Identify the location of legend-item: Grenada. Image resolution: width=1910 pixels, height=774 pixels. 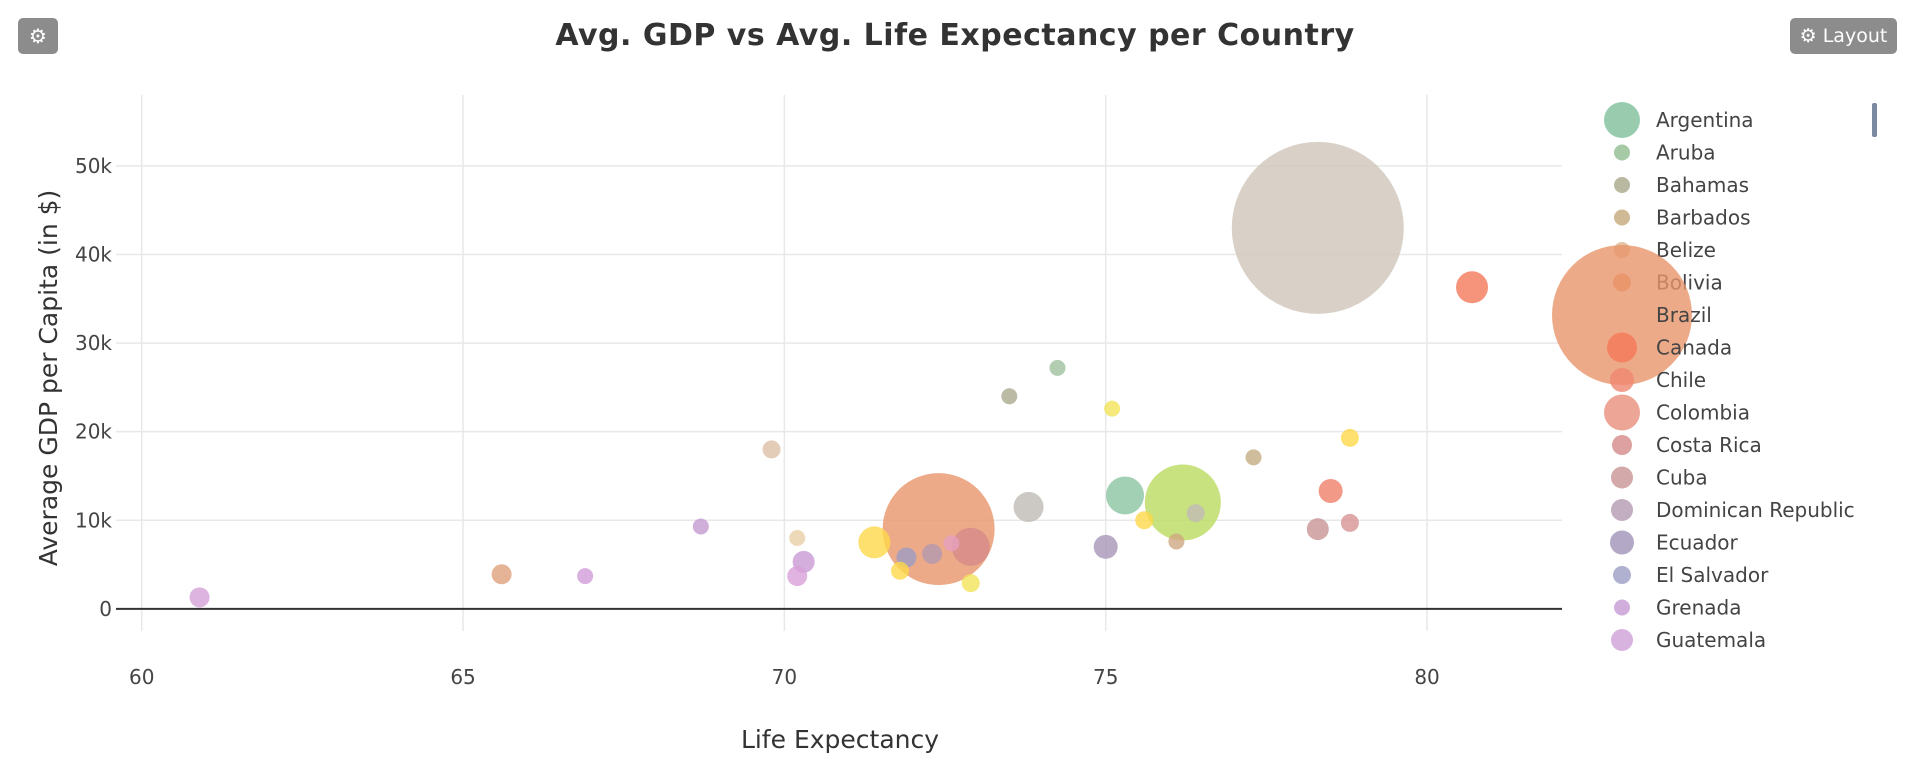
(1677, 608).